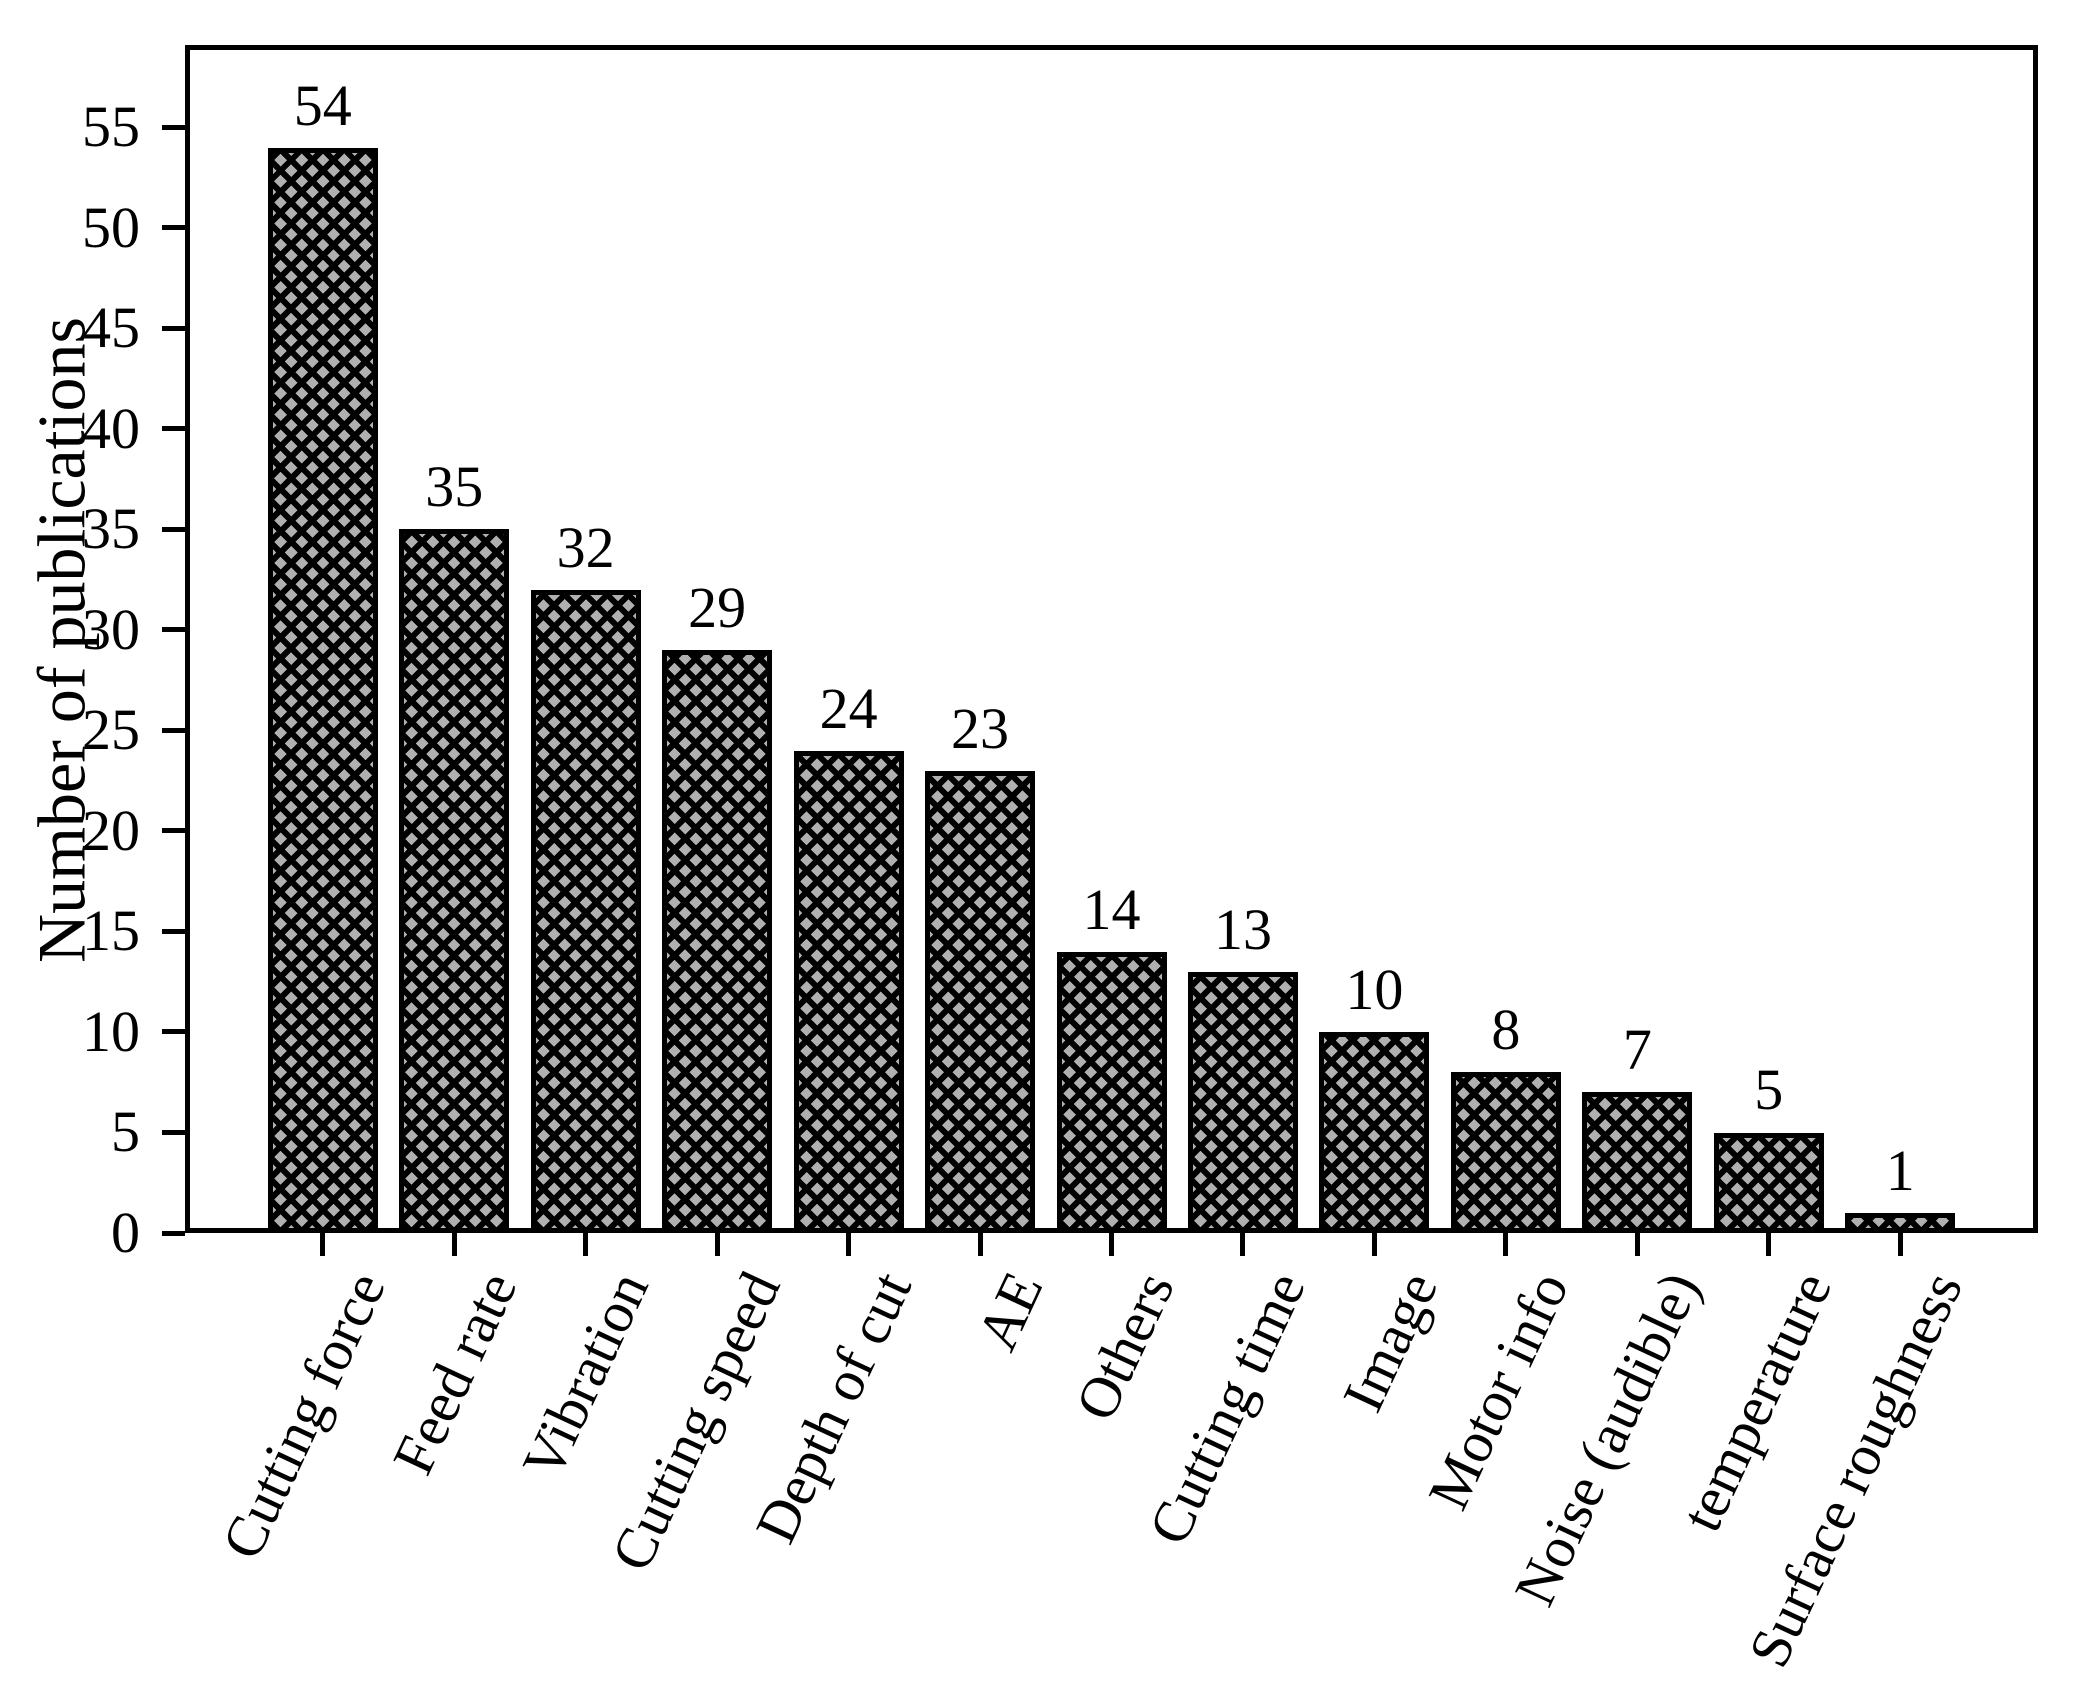 The height and width of the screenshot is (1703, 2075). I want to click on y-tick-label-45: 45, so click(111, 328).